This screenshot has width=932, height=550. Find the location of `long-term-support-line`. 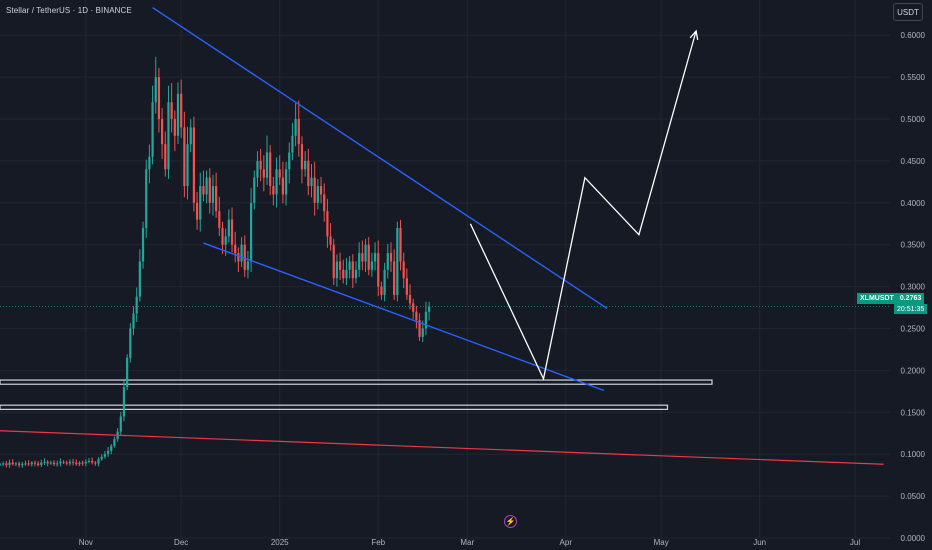

long-term-support-line is located at coordinates (442, 447).